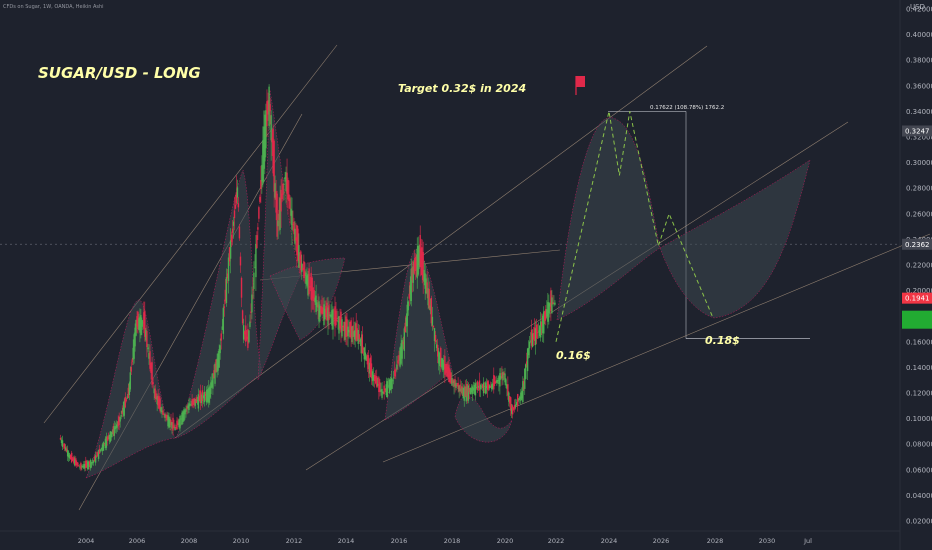 Image resolution: width=932 pixels, height=550 pixels. Describe the element at coordinates (241, 541) in the screenshot. I see `x-tick-label: 2010` at that location.